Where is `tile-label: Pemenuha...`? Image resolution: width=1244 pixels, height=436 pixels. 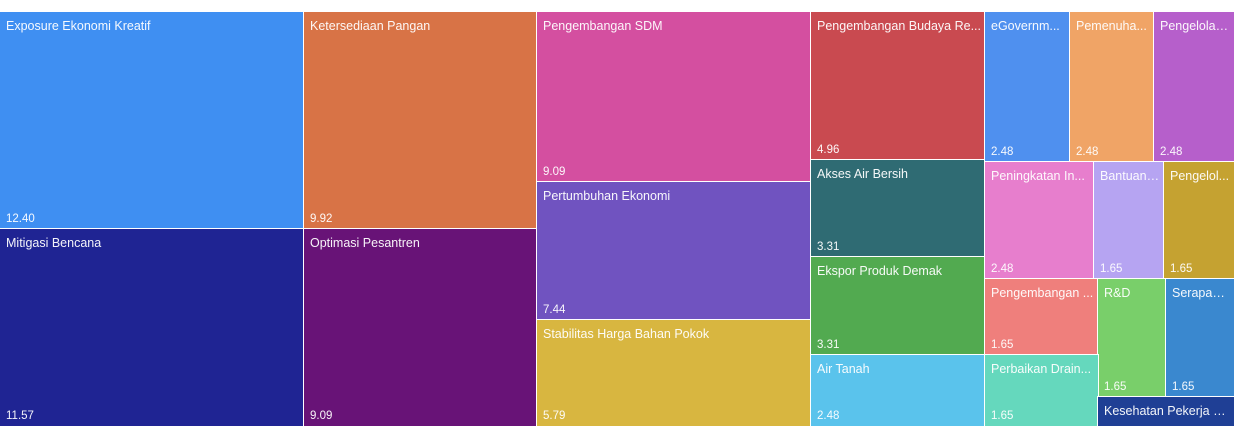 tile-label: Pemenuha... is located at coordinates (1111, 26).